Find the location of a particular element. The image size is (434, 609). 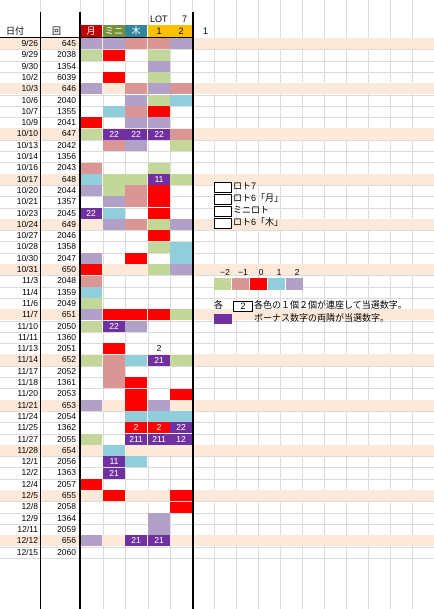

header-col-3: 1 is located at coordinates (159, 31).